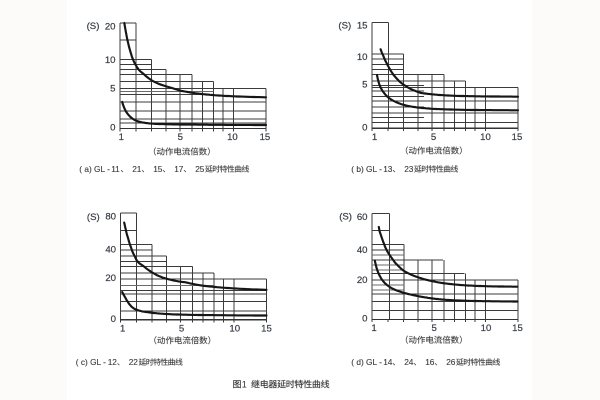  What do you see at coordinates (200, 169) in the screenshot?
I see `svg-text: 25` at bounding box center [200, 169].